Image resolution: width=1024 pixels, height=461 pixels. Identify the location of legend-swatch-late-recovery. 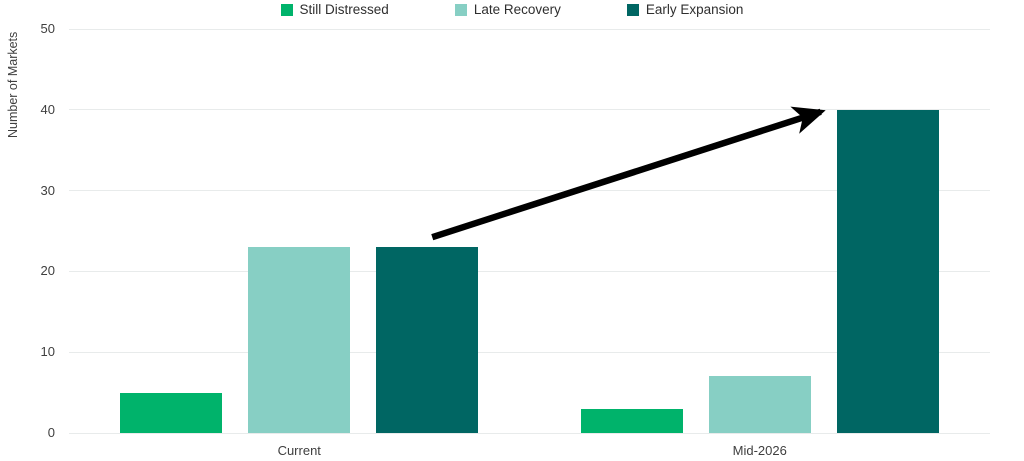
(460, 10).